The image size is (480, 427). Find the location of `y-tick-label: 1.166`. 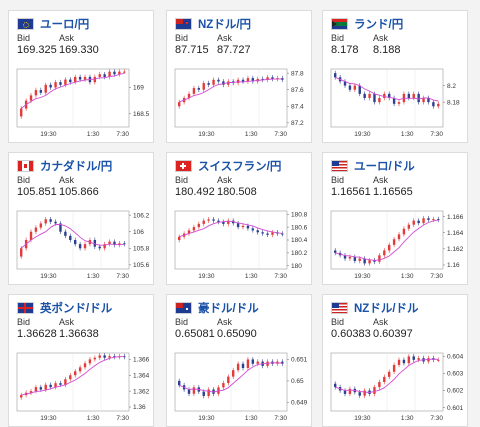

y-tick-label: 1.166 is located at coordinates (455, 217).